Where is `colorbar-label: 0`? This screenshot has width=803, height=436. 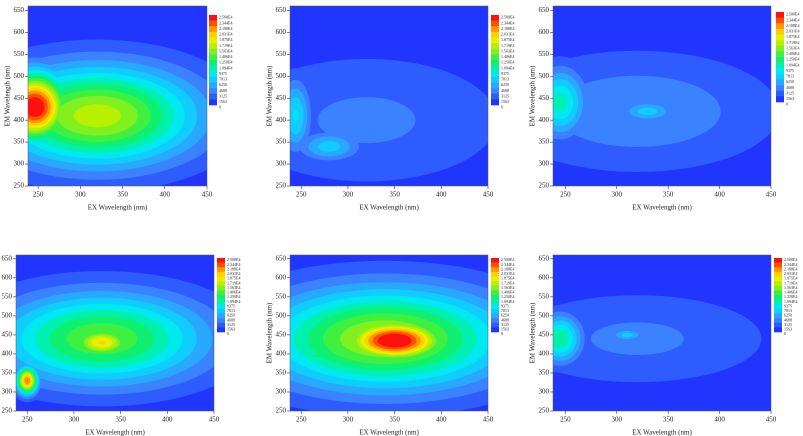 colorbar-label: 0 is located at coordinates (220, 107).